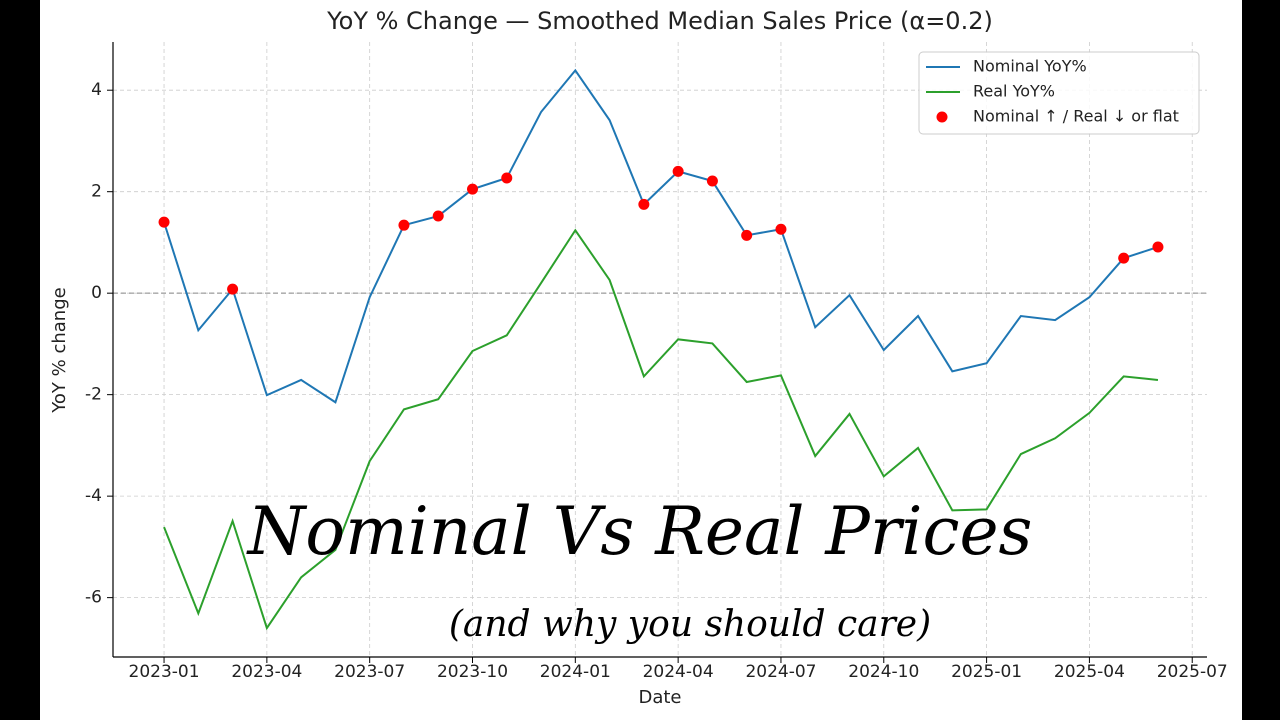 The height and width of the screenshot is (720, 1280). I want to click on overlay-subtitle: (and why you should care), so click(690, 624).